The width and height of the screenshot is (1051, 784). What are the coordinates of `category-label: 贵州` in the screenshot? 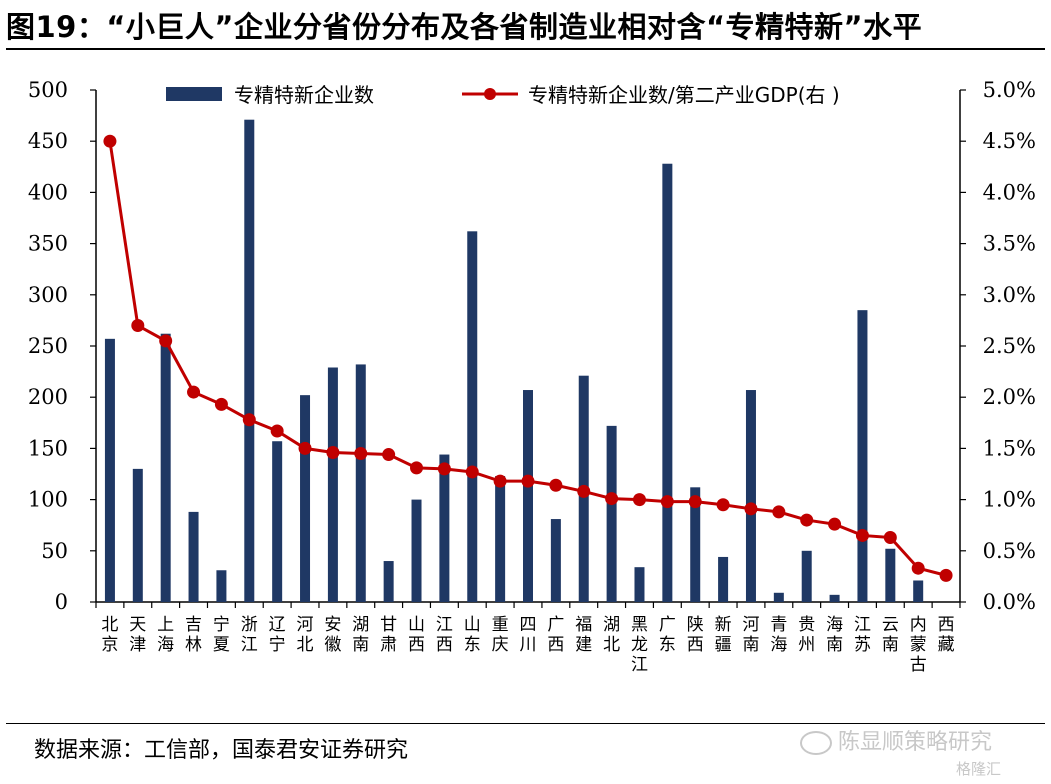 It's located at (806, 635).